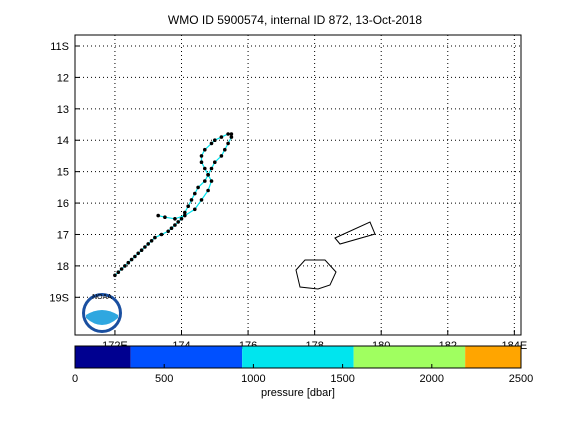 The height and width of the screenshot is (437, 576). I want to click on colorbar-tick-label: 500, so click(164, 379).